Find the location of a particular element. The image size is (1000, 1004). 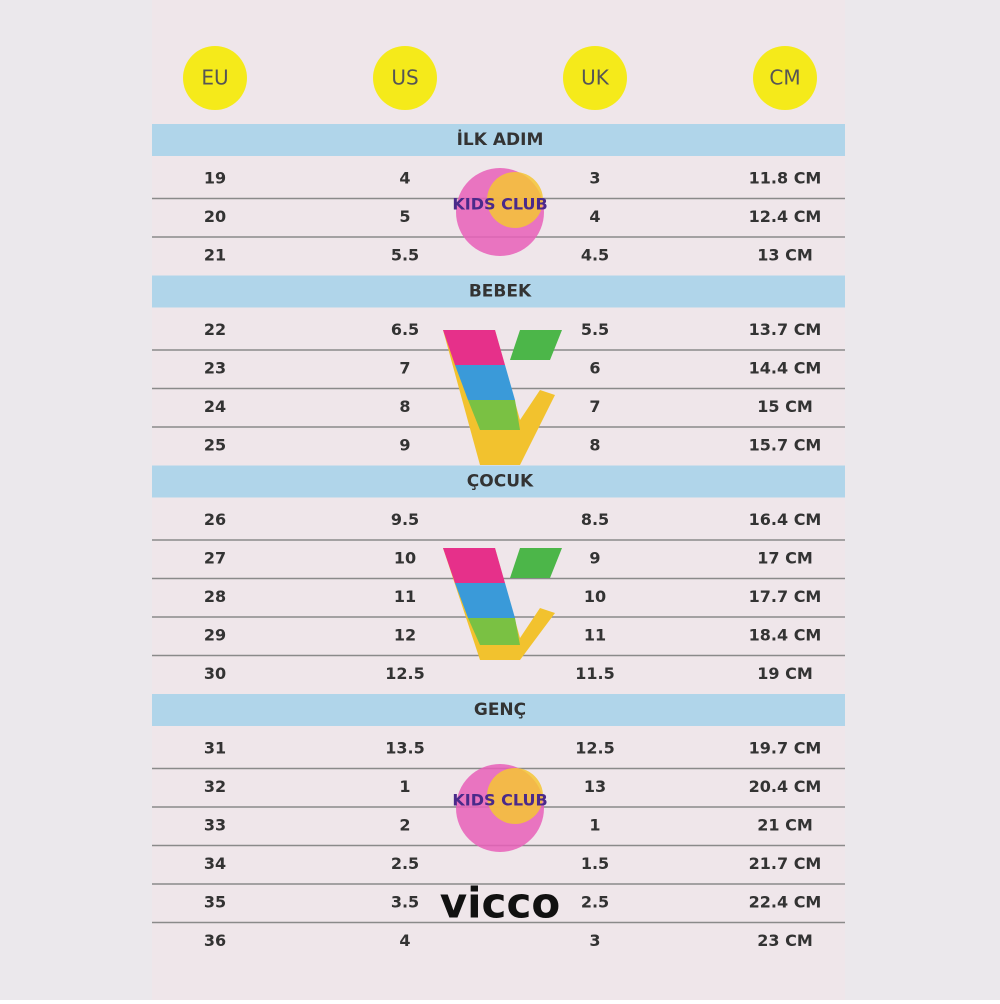

cell: 5 is located at coordinates (404, 216).